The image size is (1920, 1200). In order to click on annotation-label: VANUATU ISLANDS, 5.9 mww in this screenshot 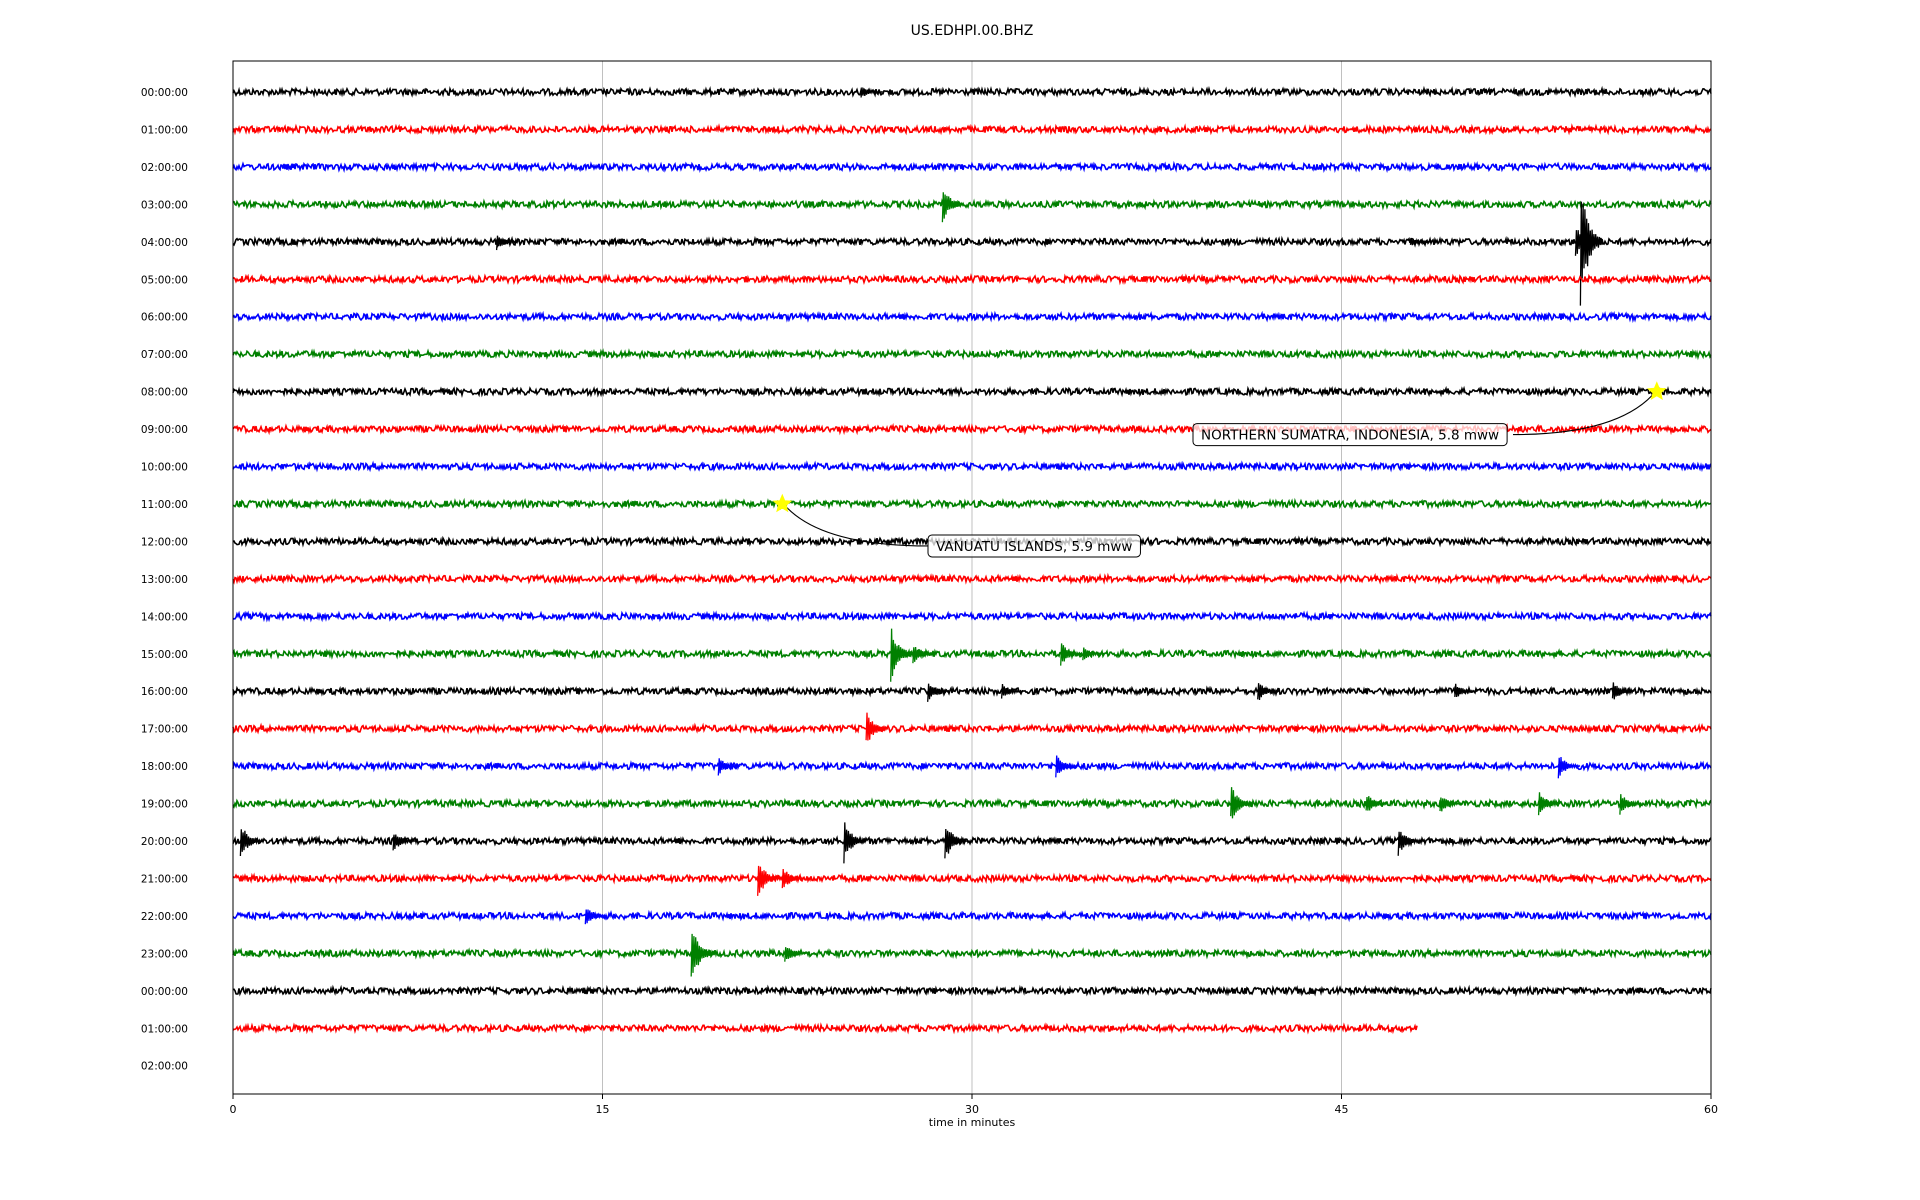, I will do `click(1034, 547)`.